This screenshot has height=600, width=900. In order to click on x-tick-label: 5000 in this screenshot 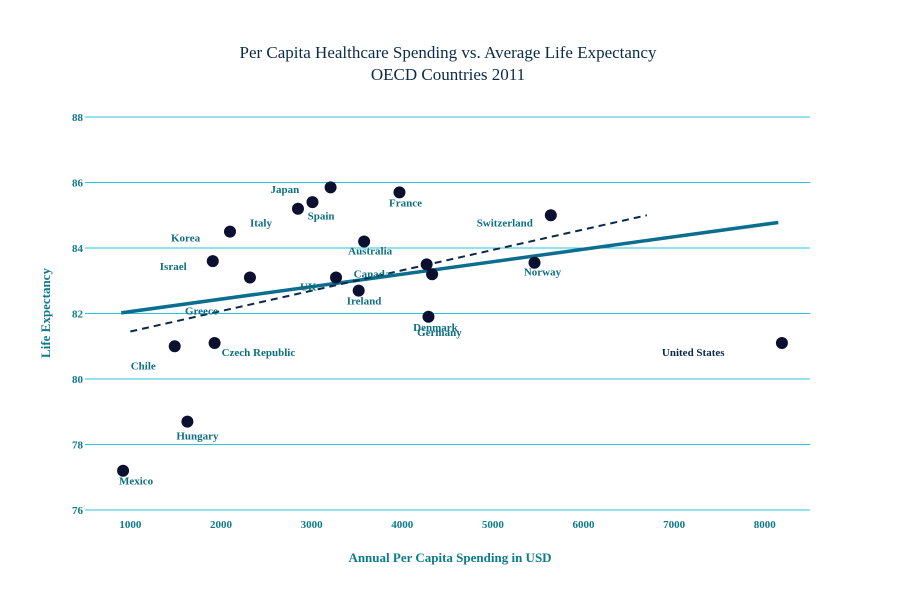, I will do `click(493, 525)`.